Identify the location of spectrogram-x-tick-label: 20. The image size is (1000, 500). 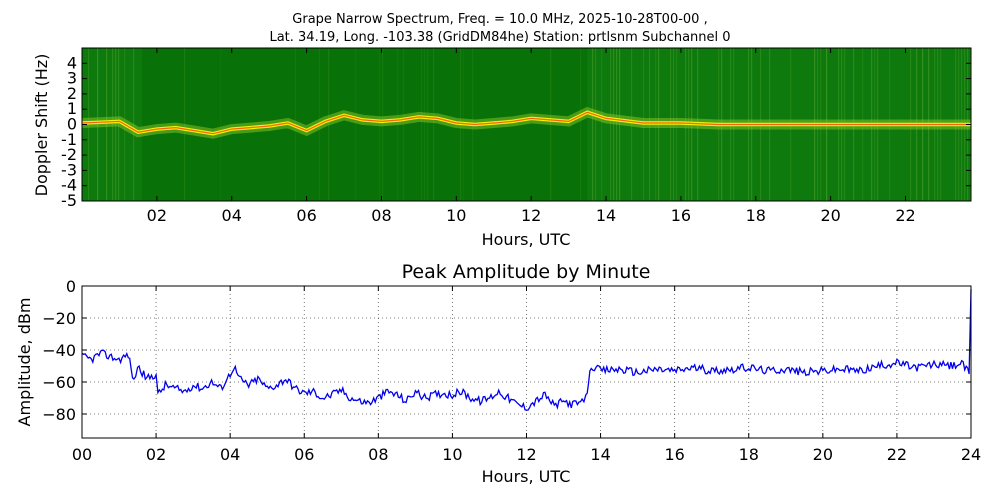
(830, 215).